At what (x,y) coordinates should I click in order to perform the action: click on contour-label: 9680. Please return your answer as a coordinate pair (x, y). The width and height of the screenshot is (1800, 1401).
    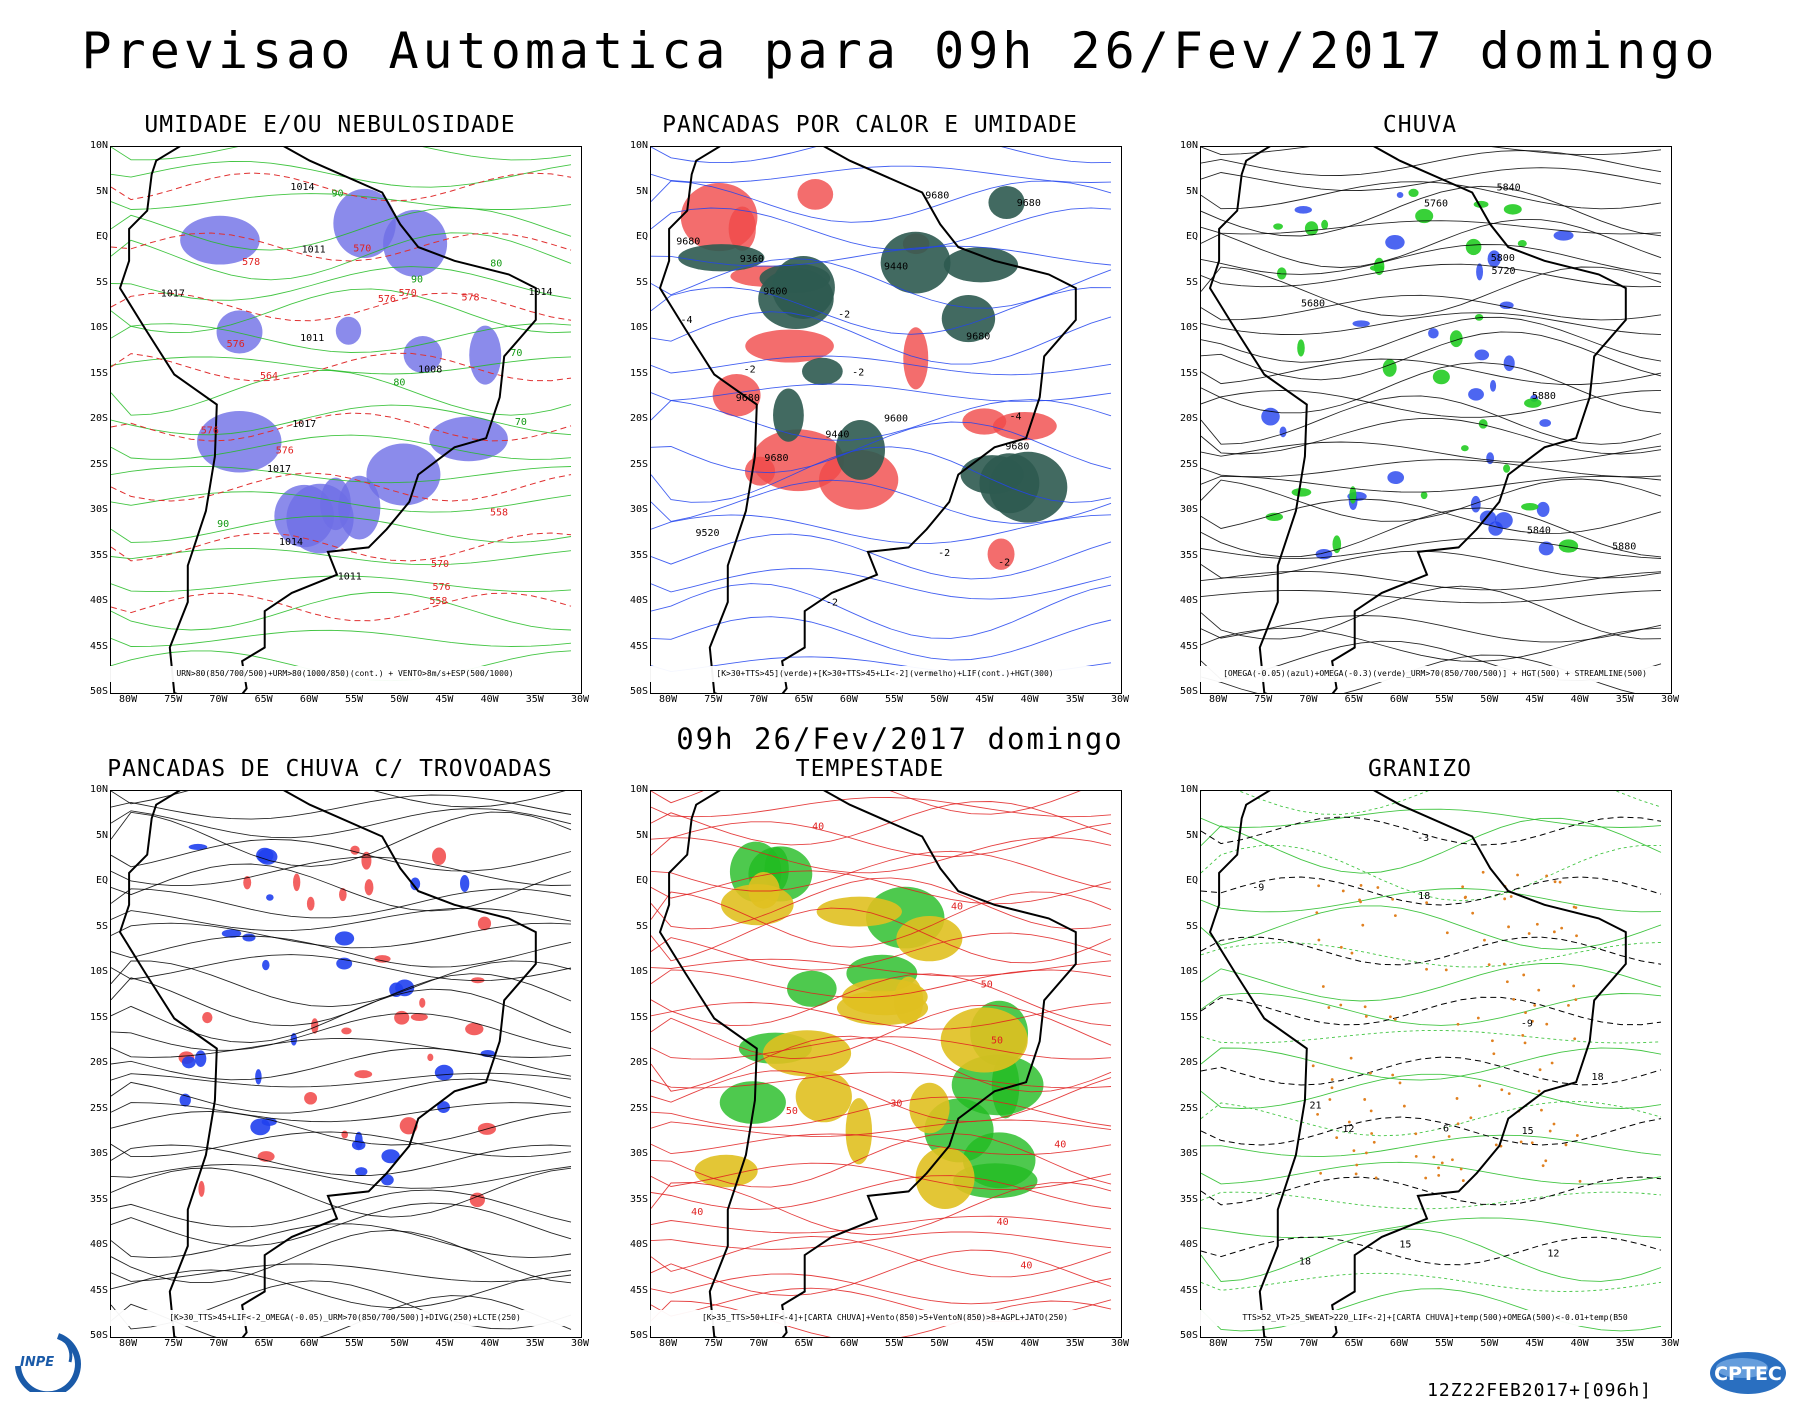
    Looking at the image, I should click on (748, 398).